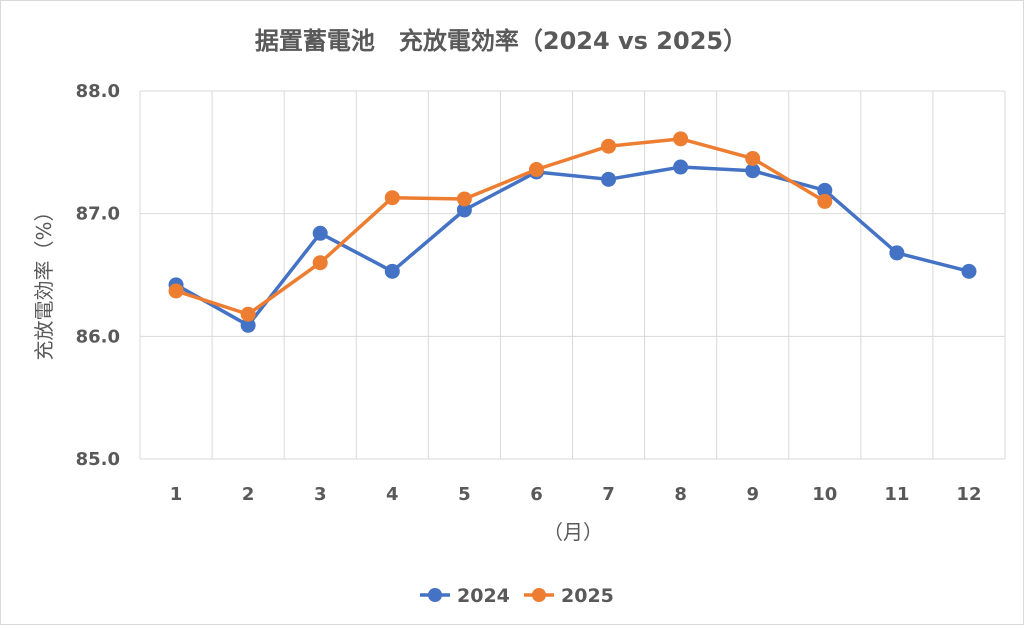 The width and height of the screenshot is (1024, 629). I want to click on x-tick-label: 3, so click(320, 494).